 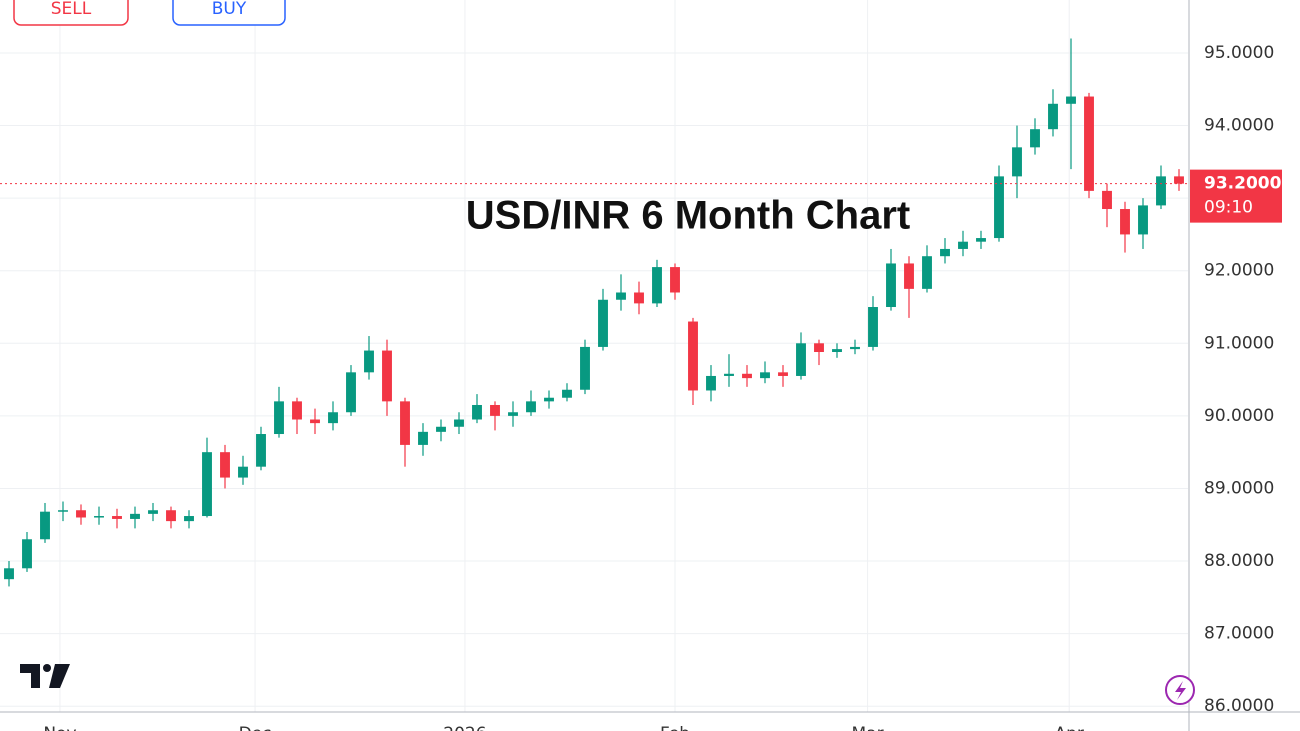 I want to click on buy-label: BUY, so click(x=229, y=9).